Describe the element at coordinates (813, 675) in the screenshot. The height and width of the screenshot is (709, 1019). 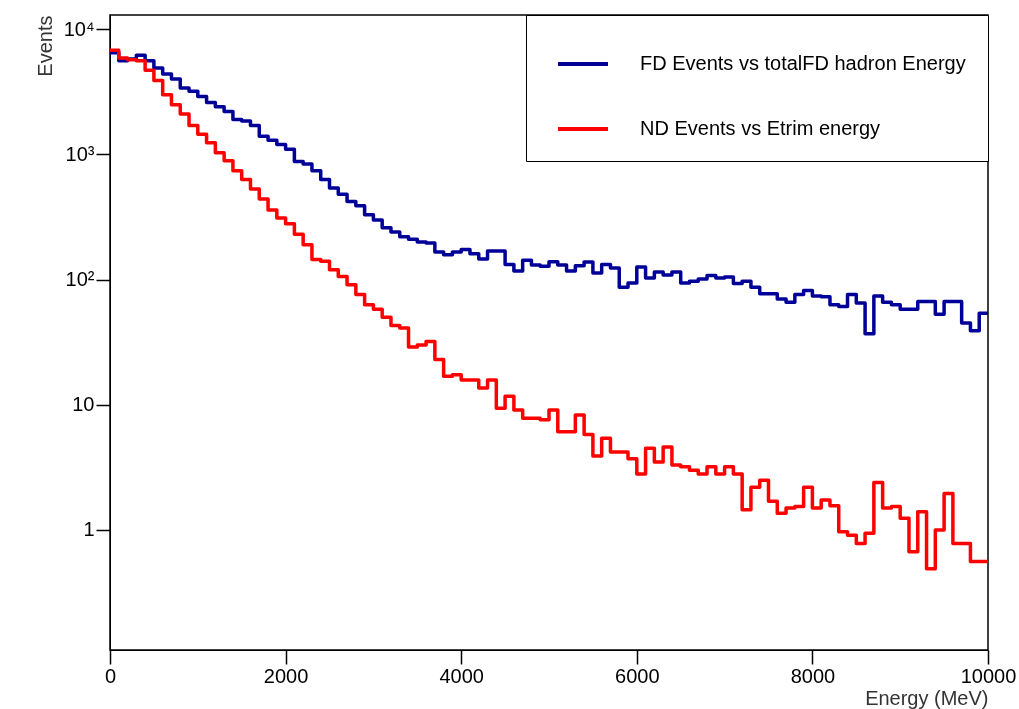
I see `x-tick-label: 8000` at that location.